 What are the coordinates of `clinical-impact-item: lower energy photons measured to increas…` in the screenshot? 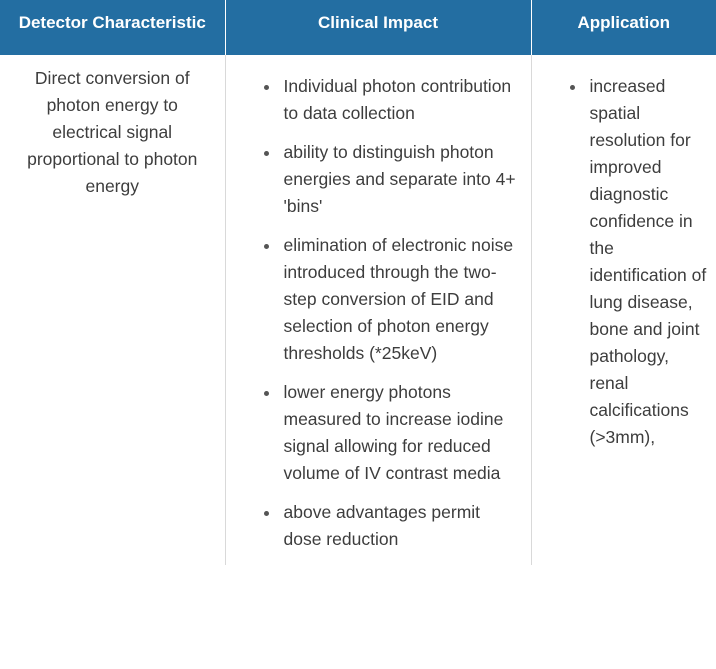 It's located at (390, 433).